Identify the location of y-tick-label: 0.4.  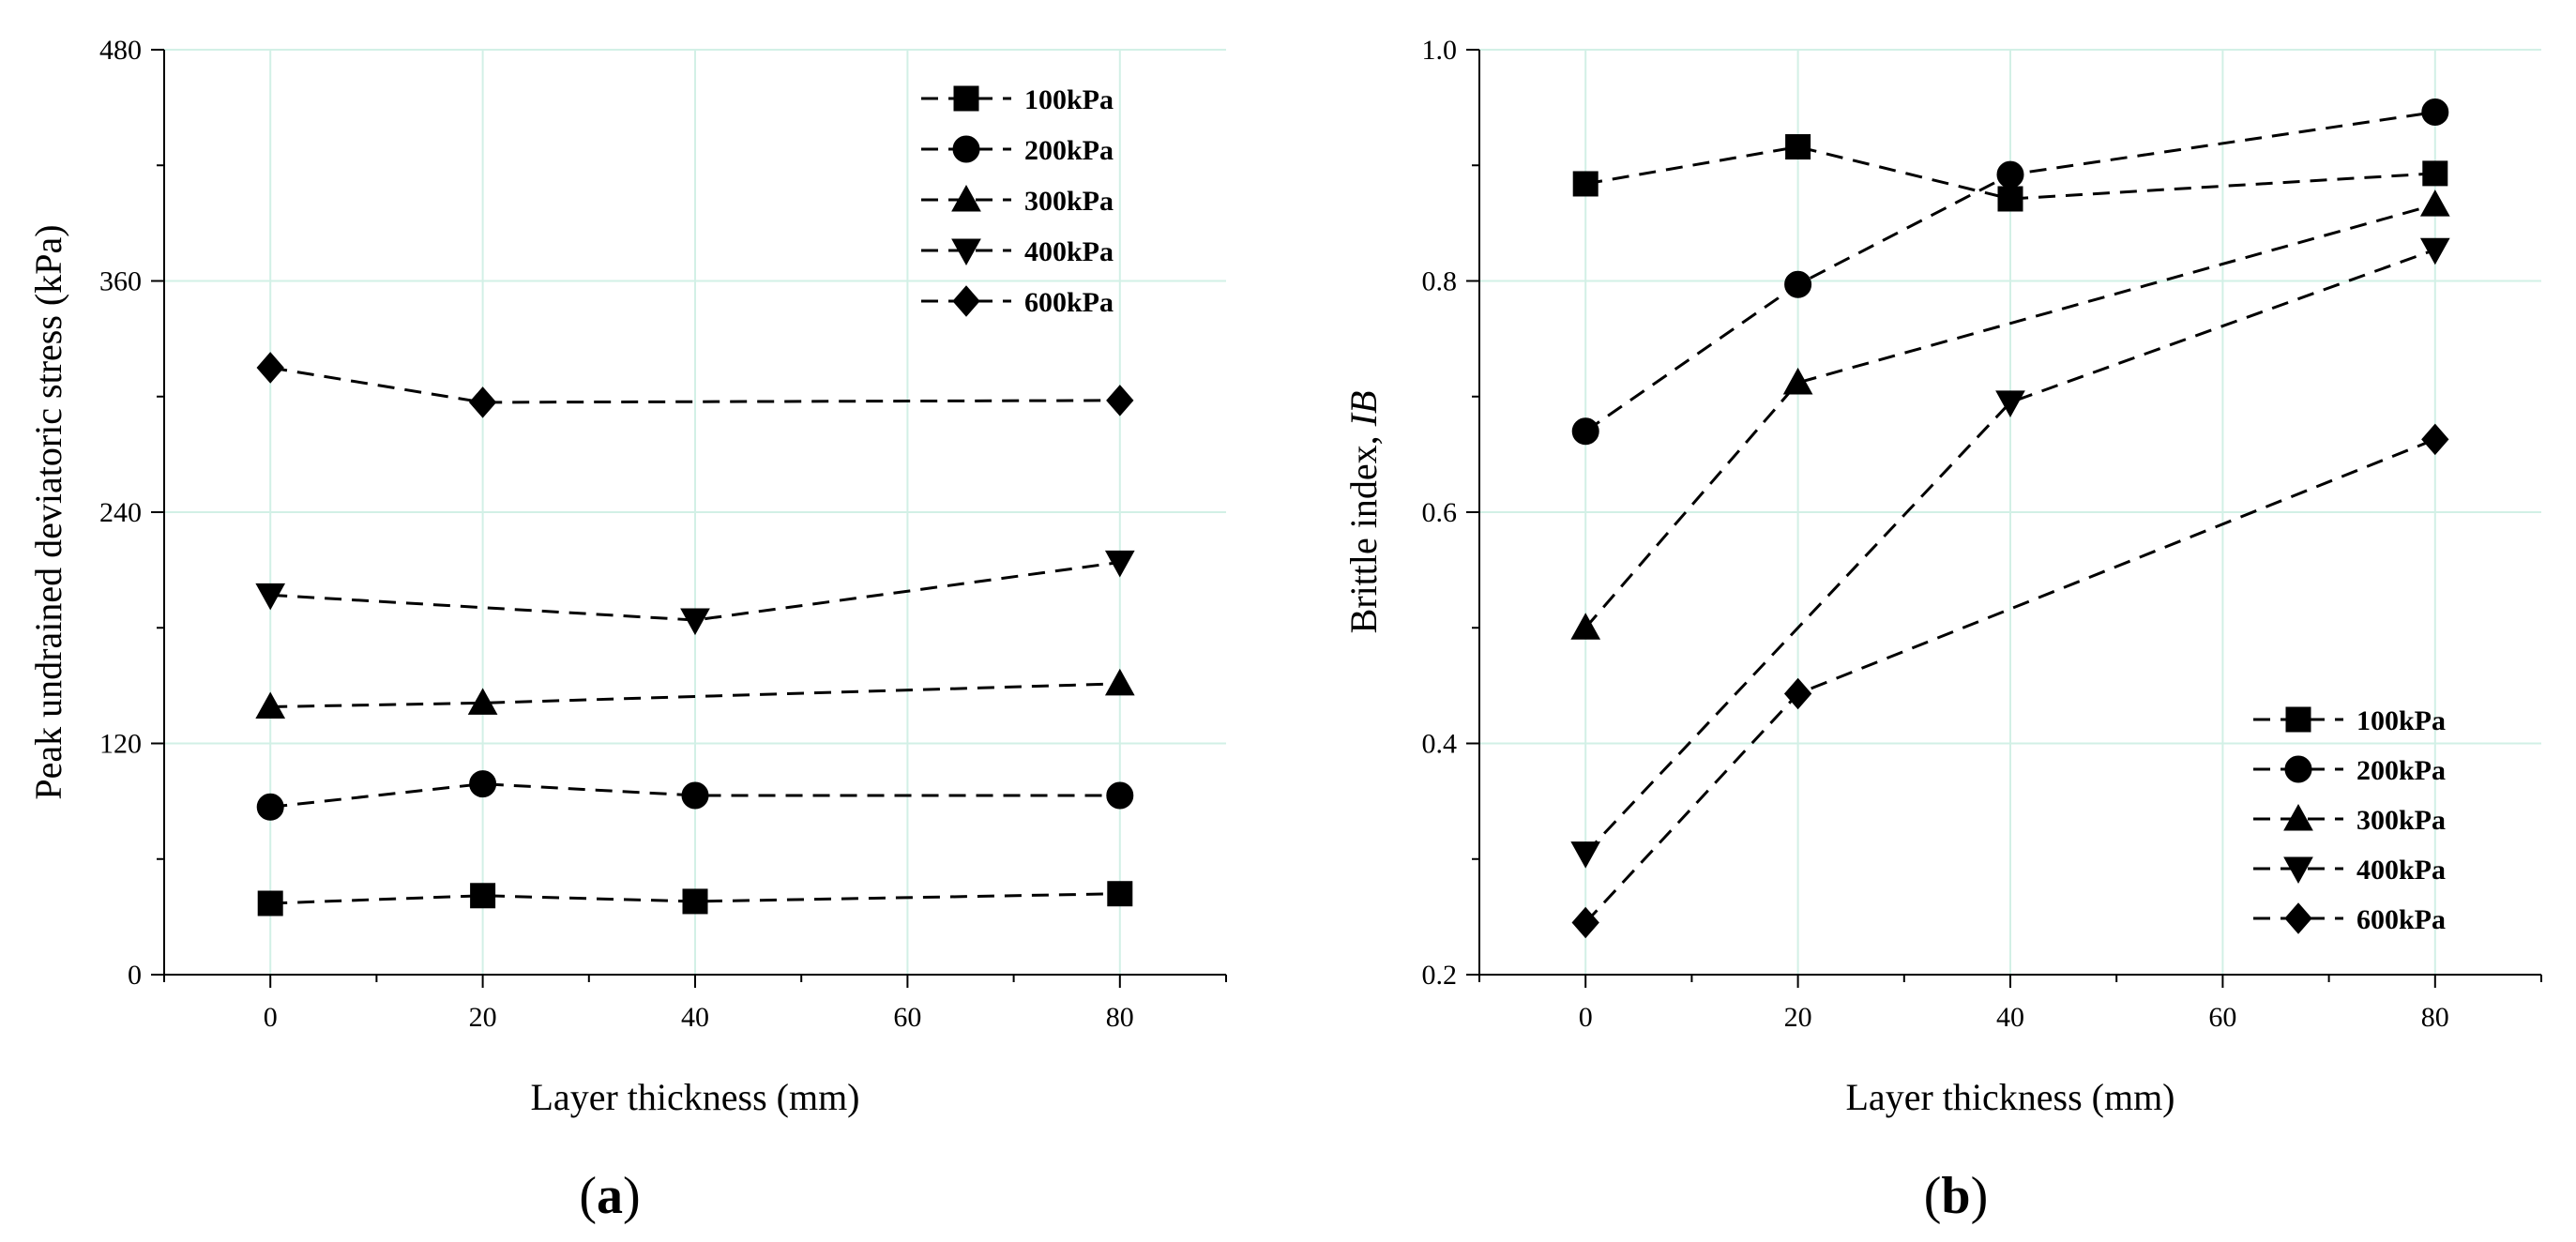
(1440, 744).